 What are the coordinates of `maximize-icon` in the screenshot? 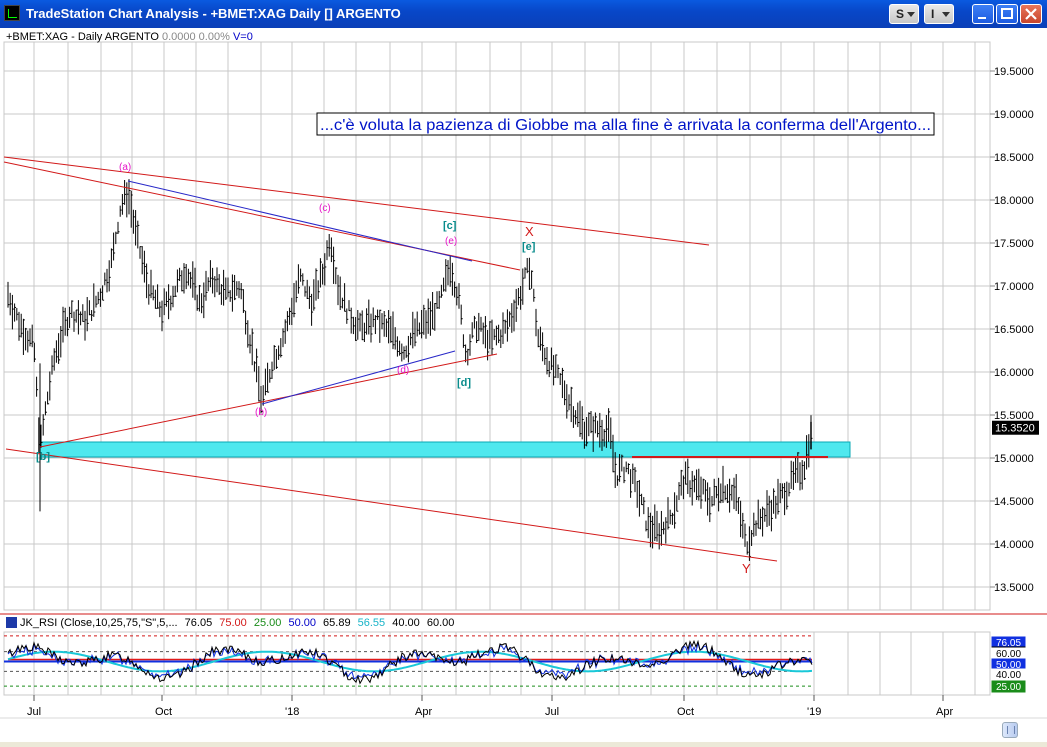 It's located at (1007, 13).